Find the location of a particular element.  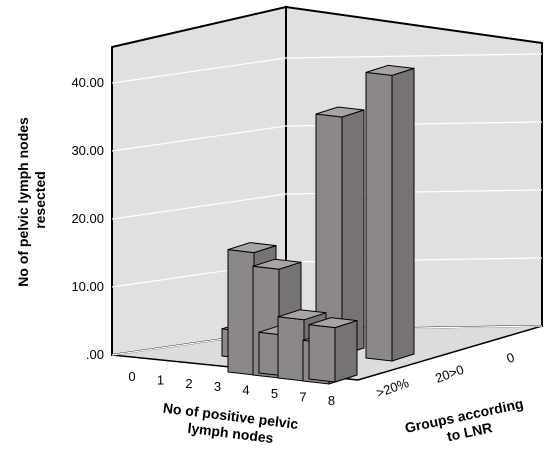

z-tick-label: >20% is located at coordinates (392, 388).